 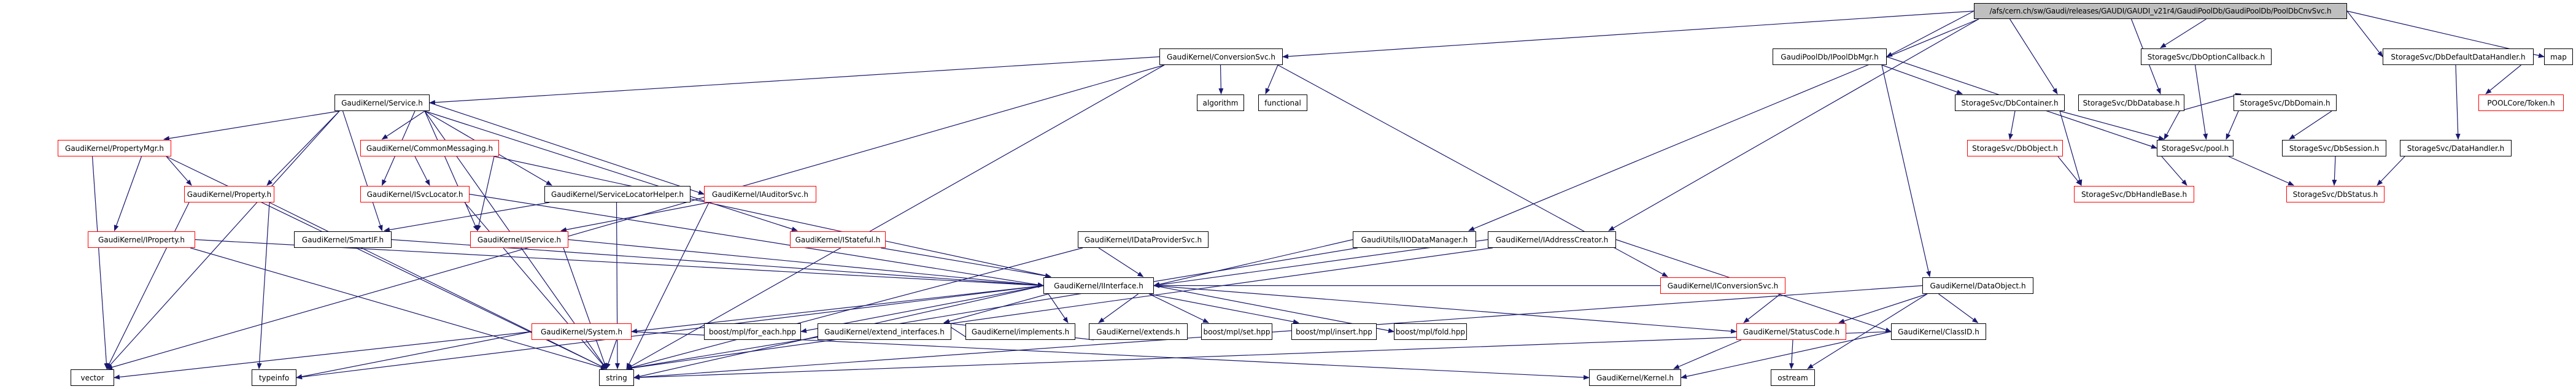 I want to click on edge-iproperty-to-string, so click(x=398, y=308).